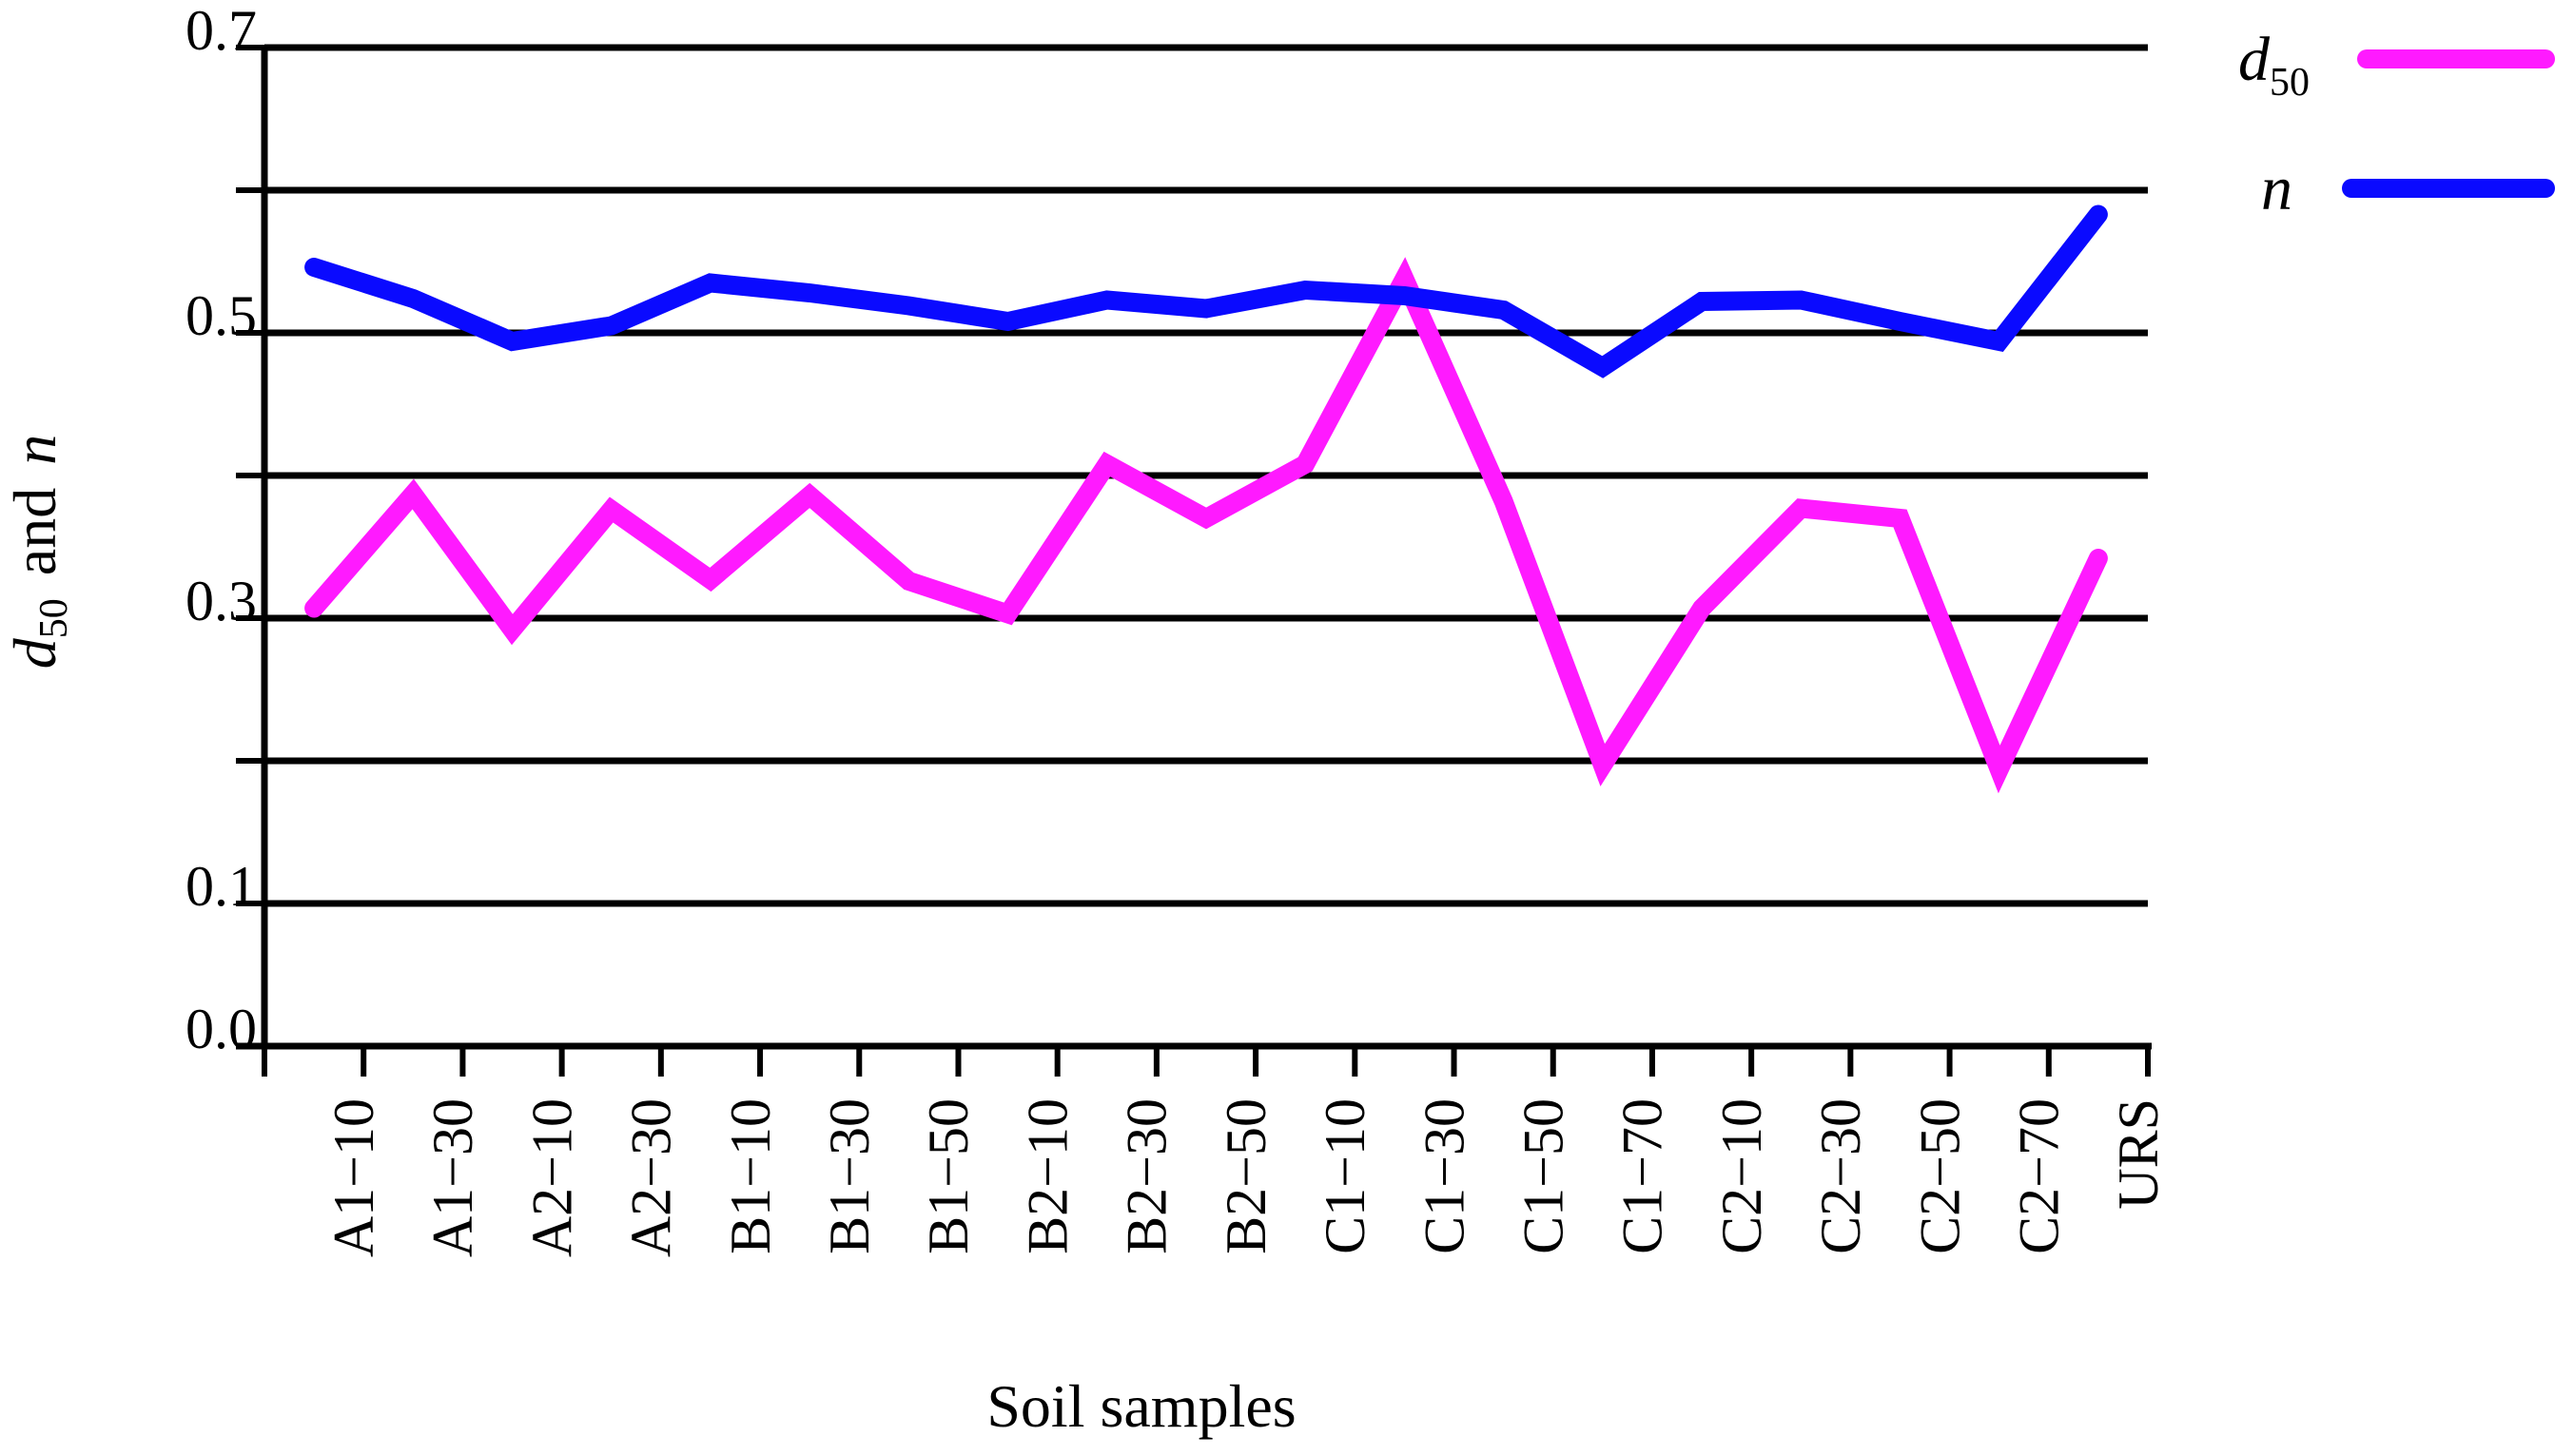 The image size is (2574, 1456). Describe the element at coordinates (1147, 1176) in the screenshot. I see `x-tick-label: B2−30` at that location.